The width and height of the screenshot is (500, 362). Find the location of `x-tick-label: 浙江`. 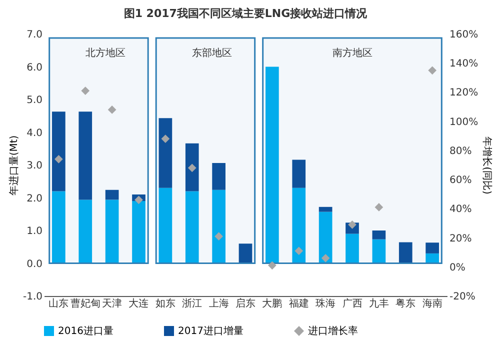

x-tick-label: 浙江 is located at coordinates (192, 304).